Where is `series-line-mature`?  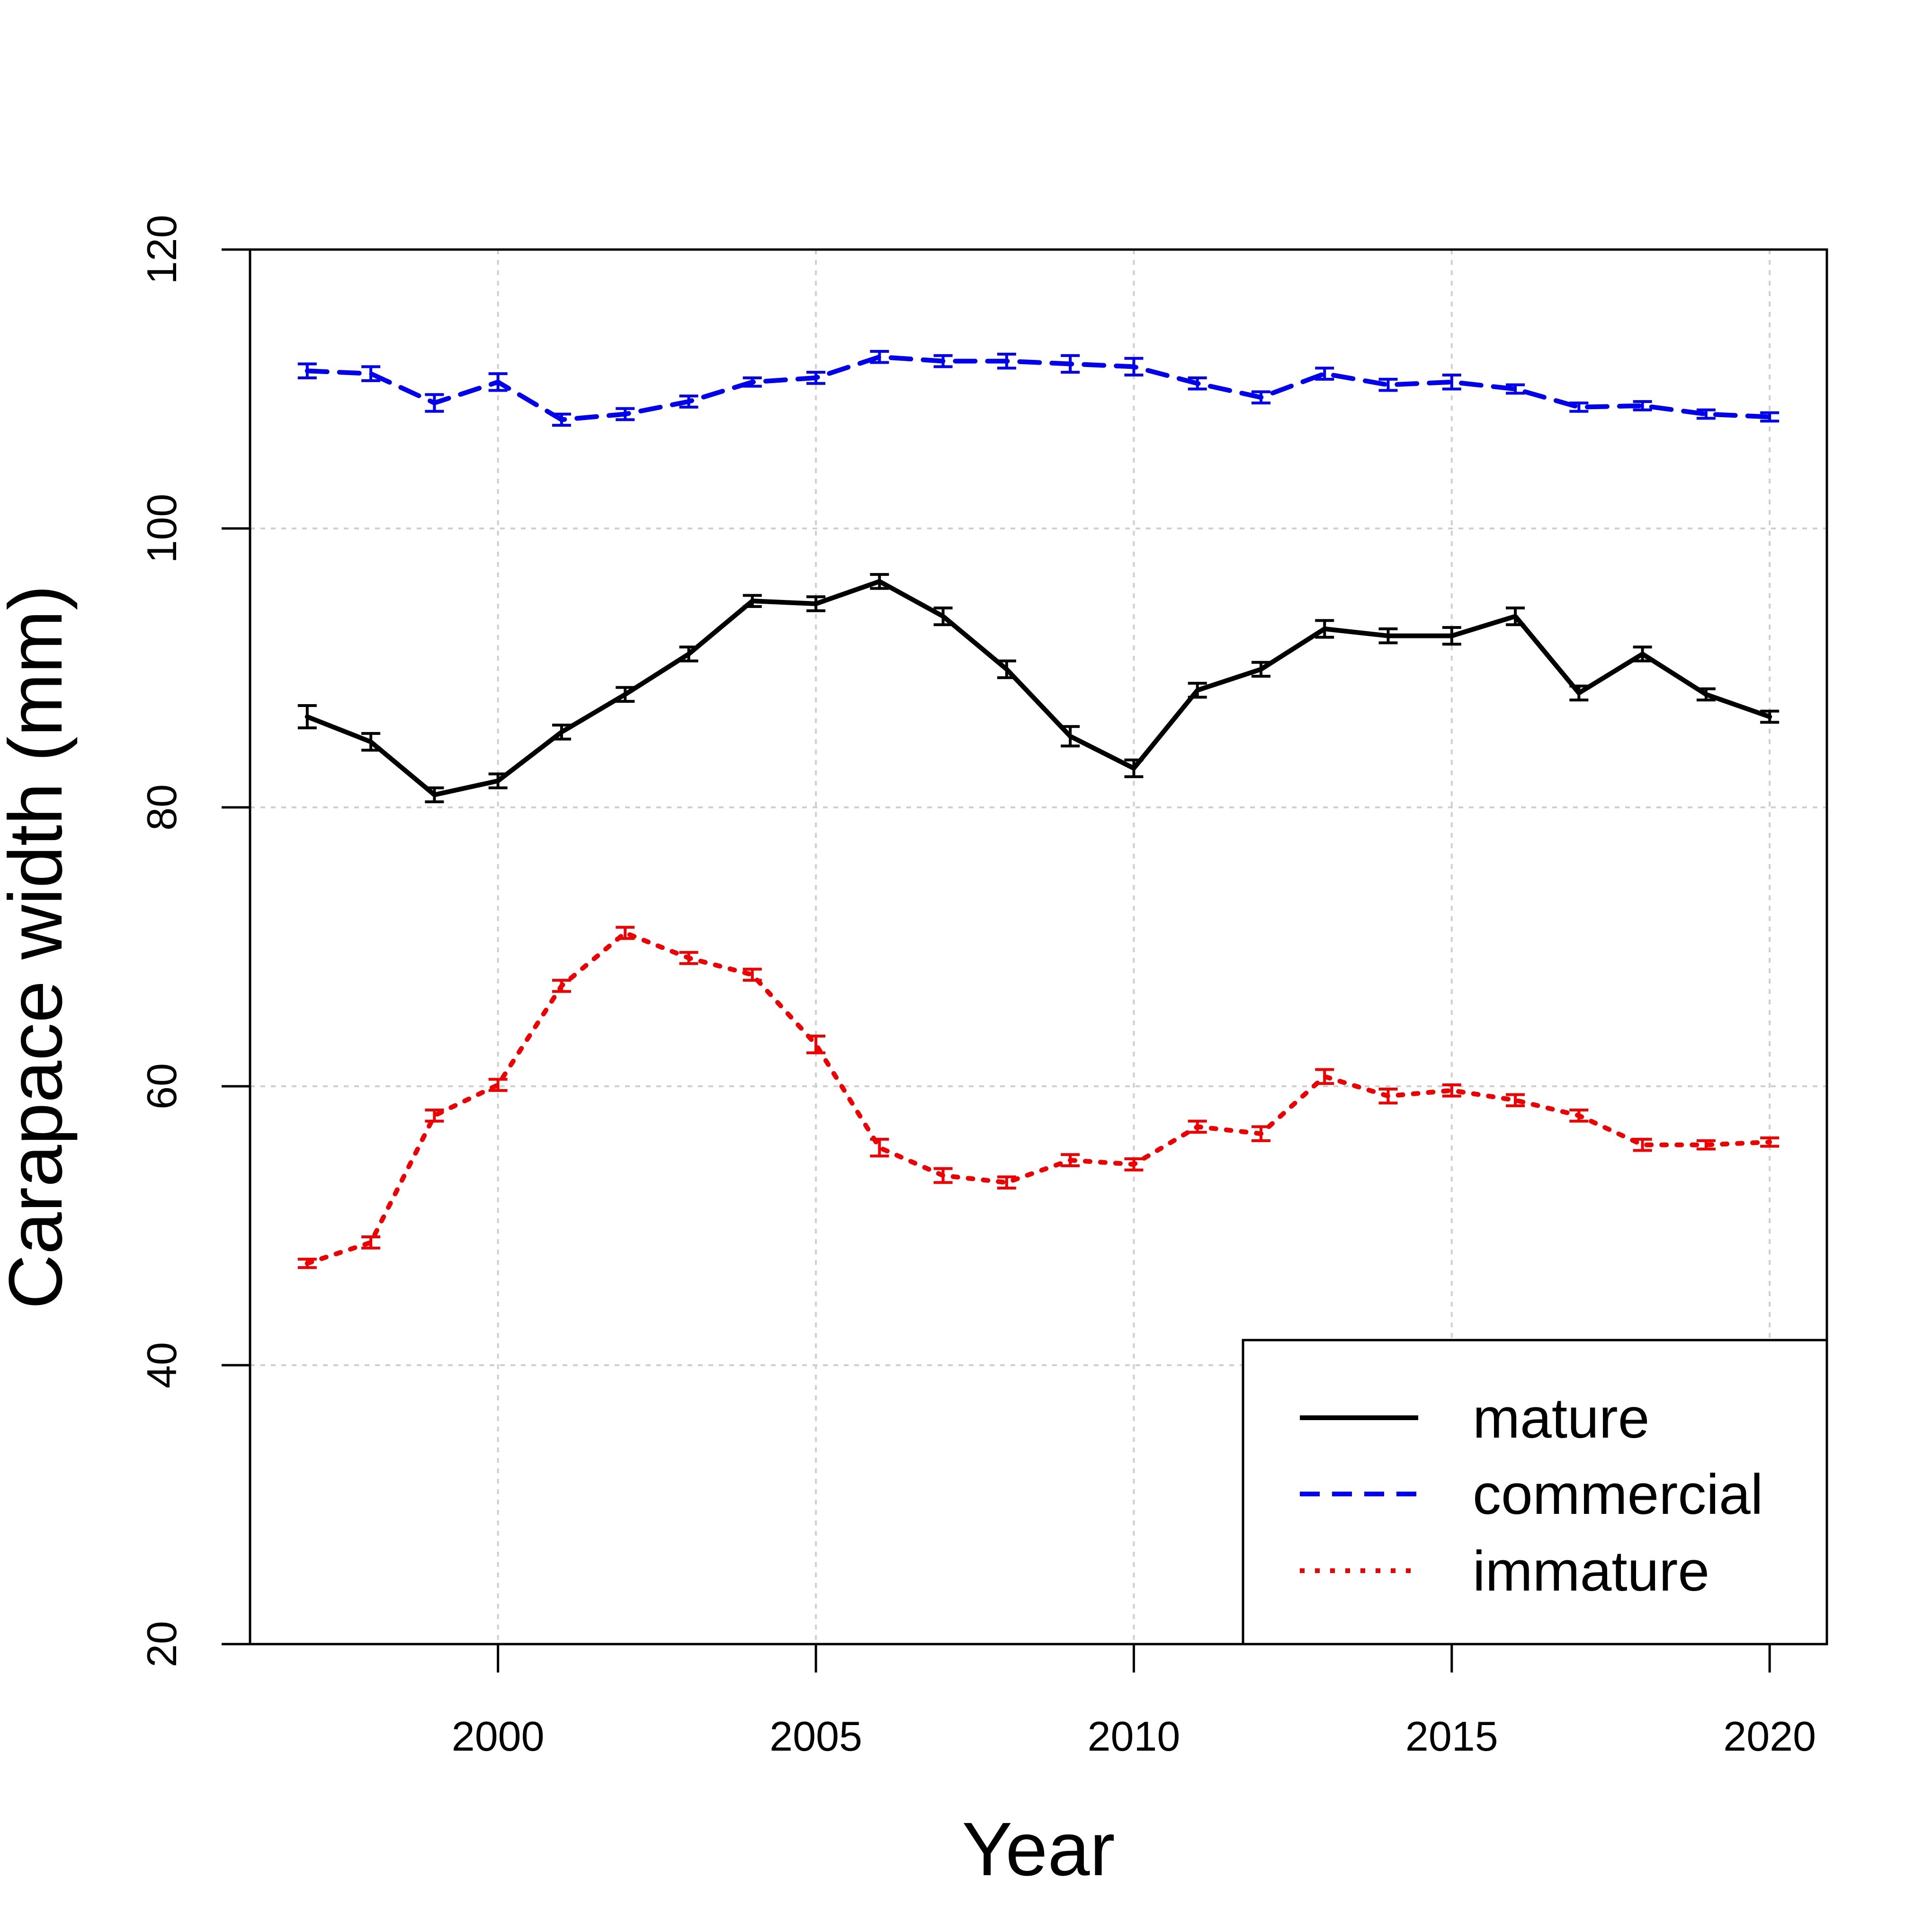 series-line-mature is located at coordinates (1038, 688).